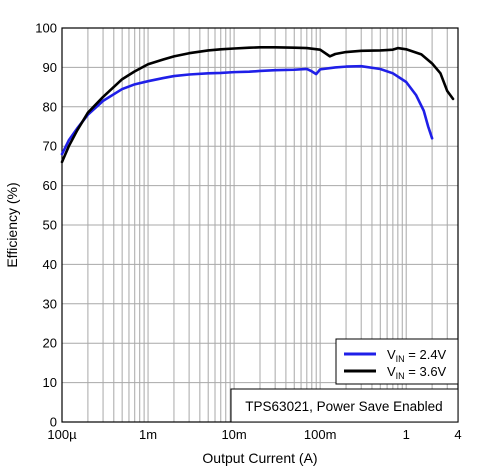 This screenshot has width=478, height=474. I want to click on annotation-box: TPS63021, Power Save Enabled, so click(344, 405).